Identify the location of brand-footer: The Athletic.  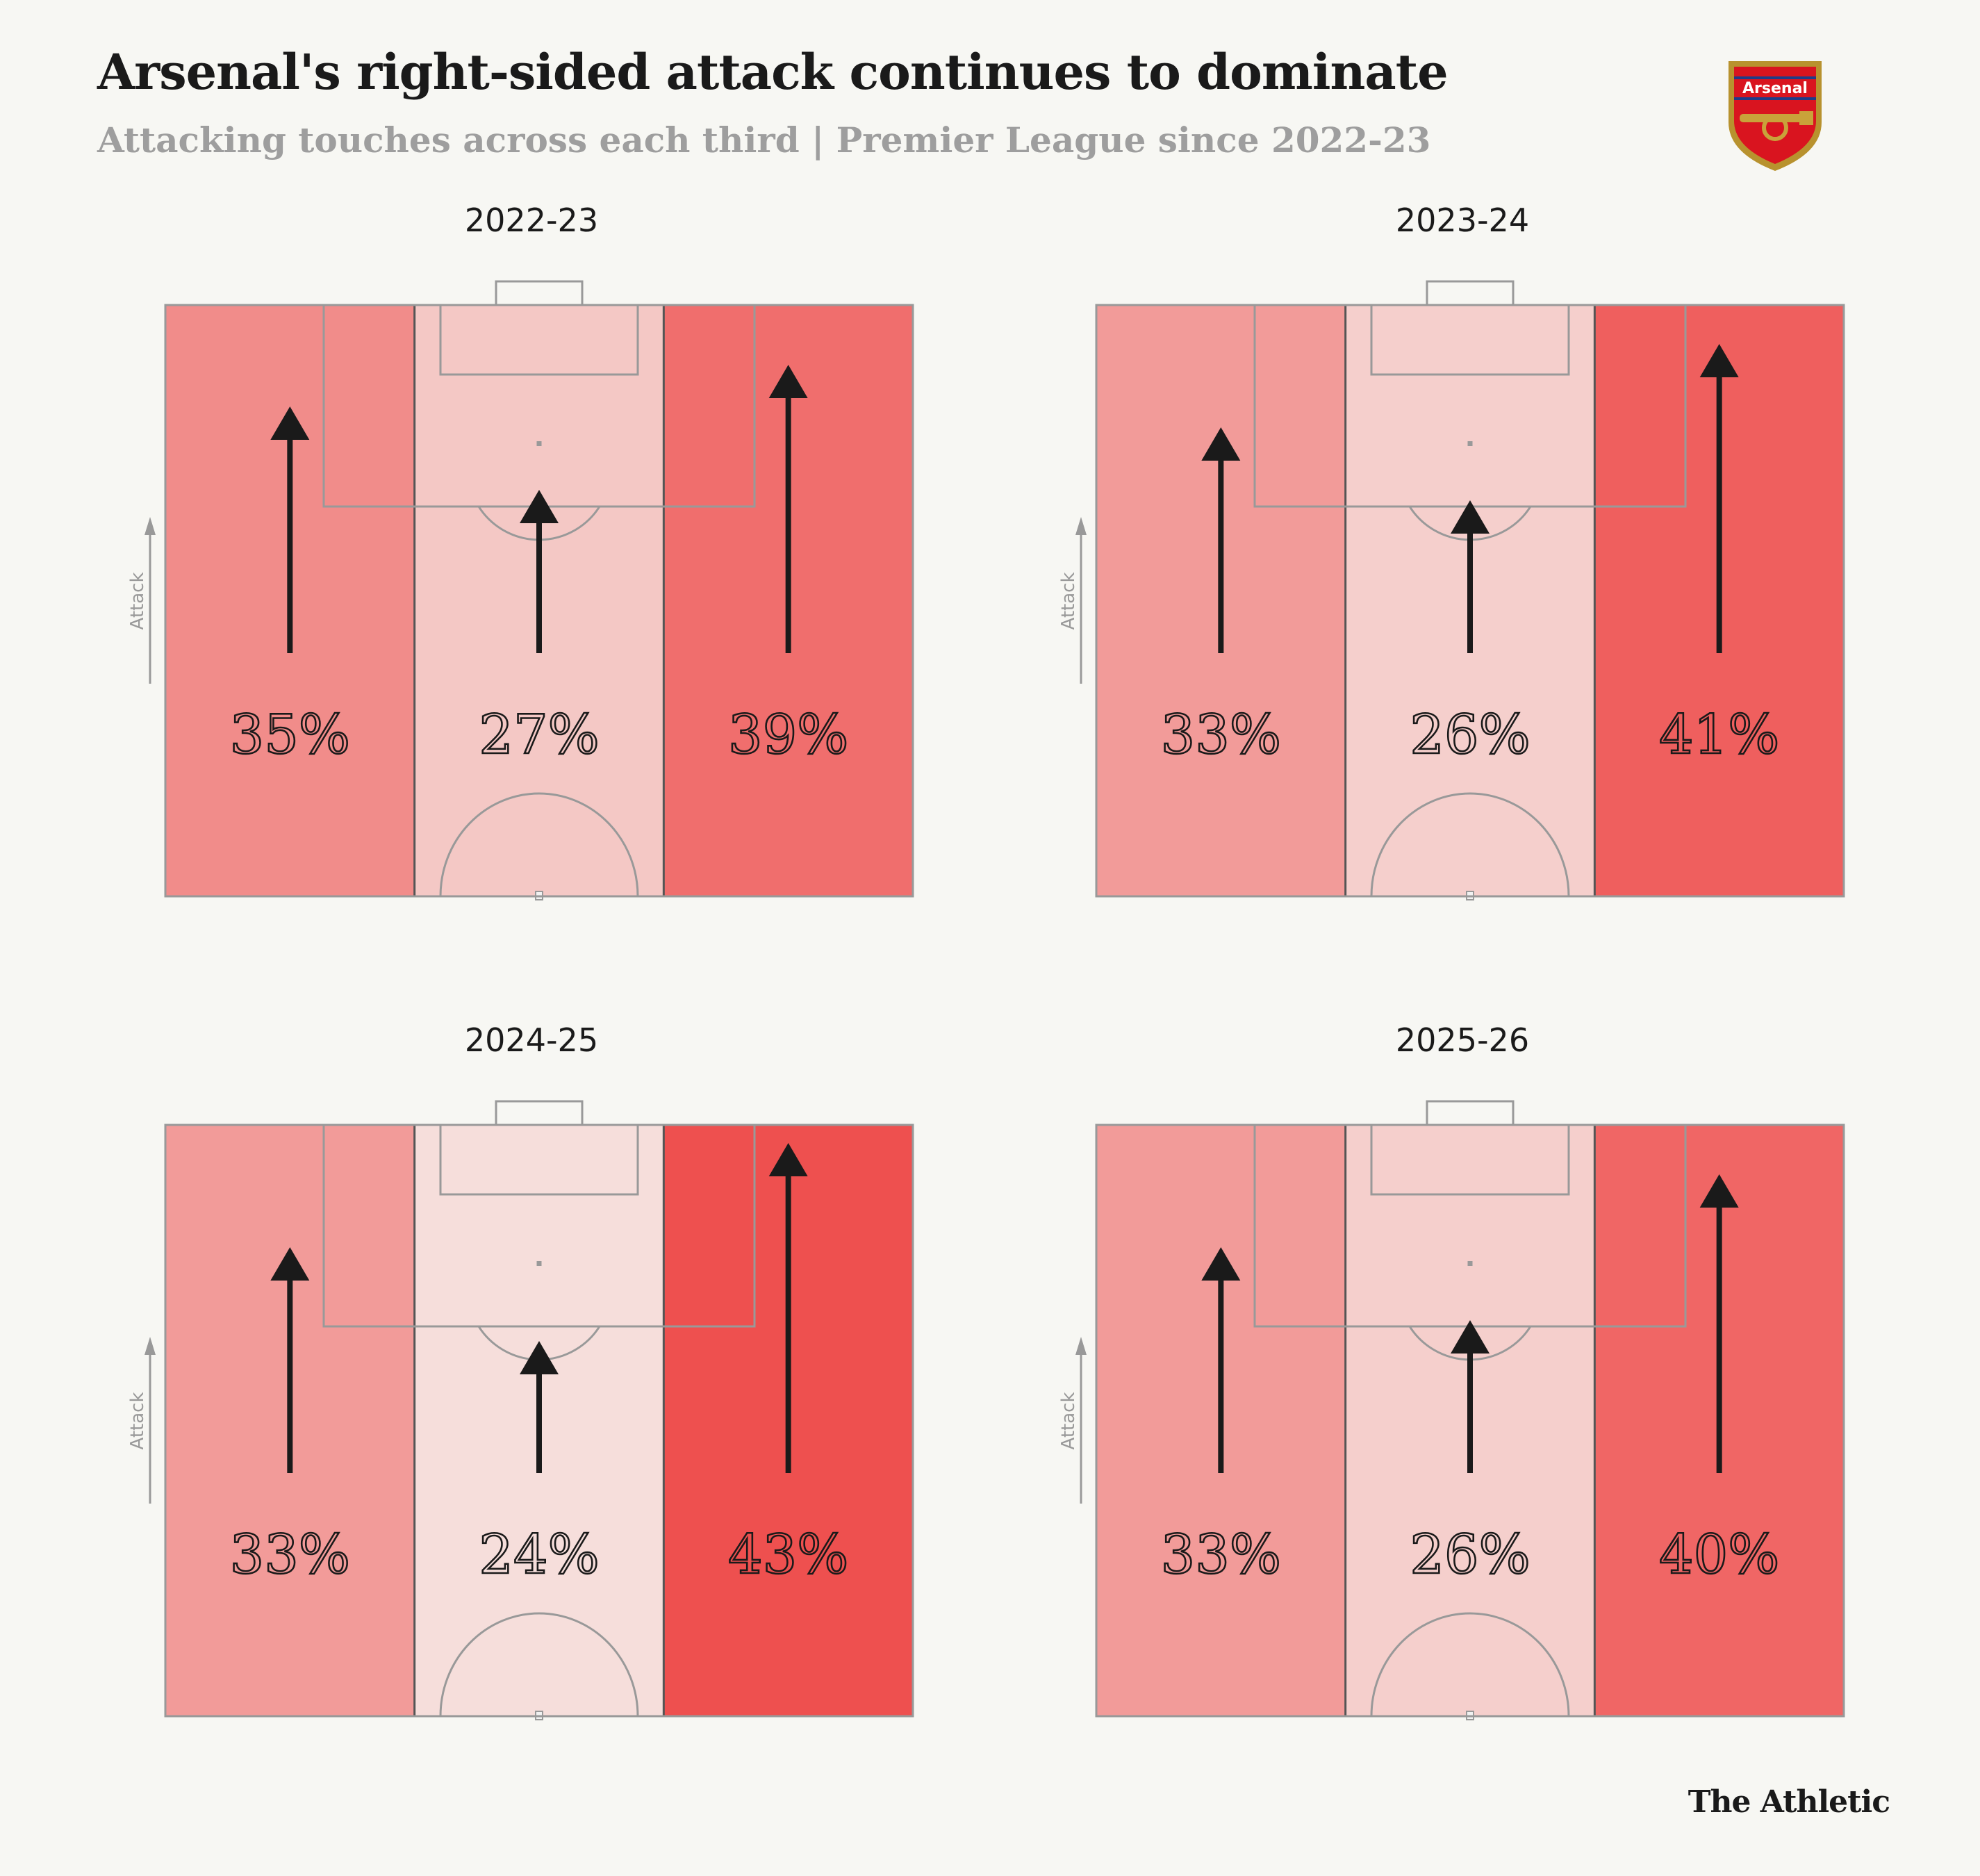
(1789, 1802).